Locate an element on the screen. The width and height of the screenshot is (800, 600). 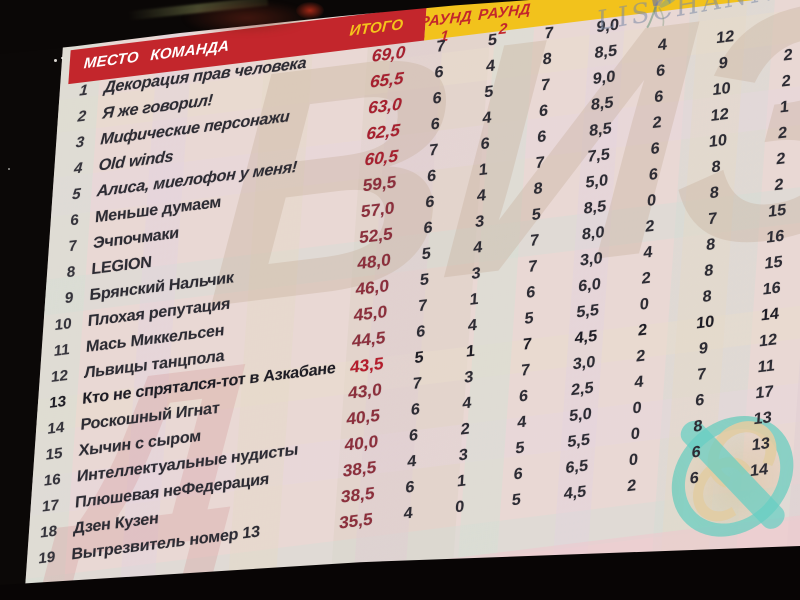
round-score-cell: 8,0 is located at coordinates (593, 233).